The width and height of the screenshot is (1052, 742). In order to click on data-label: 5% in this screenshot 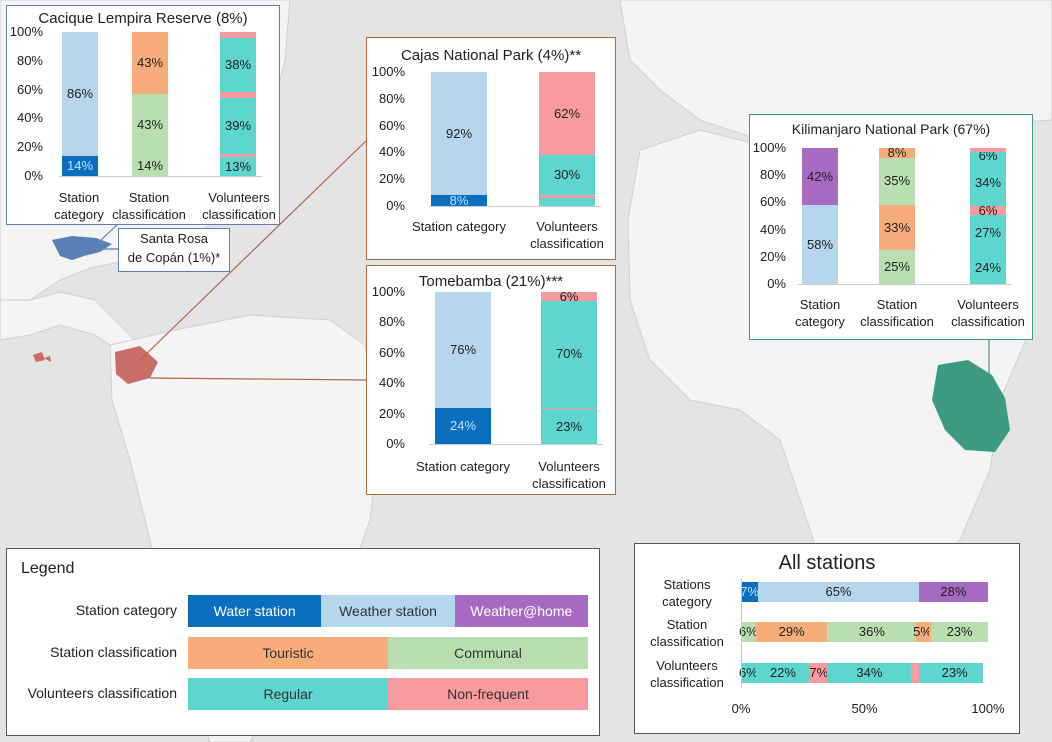, I will do `click(922, 631)`.